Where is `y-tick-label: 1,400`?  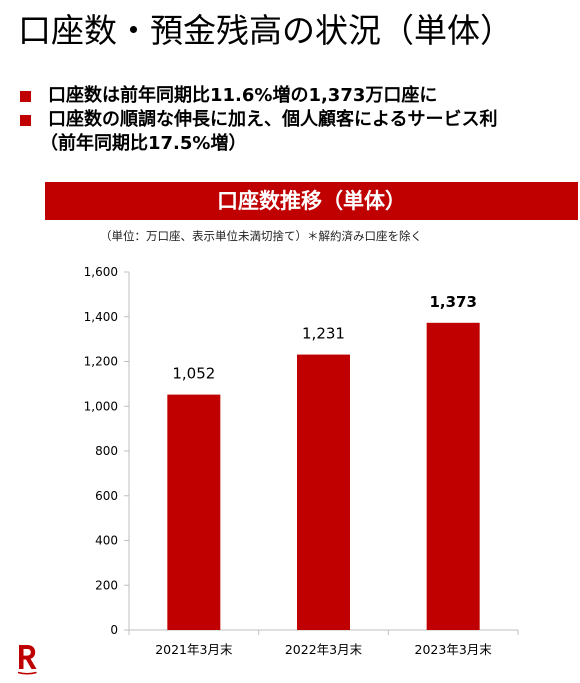 y-tick-label: 1,400 is located at coordinates (101, 317).